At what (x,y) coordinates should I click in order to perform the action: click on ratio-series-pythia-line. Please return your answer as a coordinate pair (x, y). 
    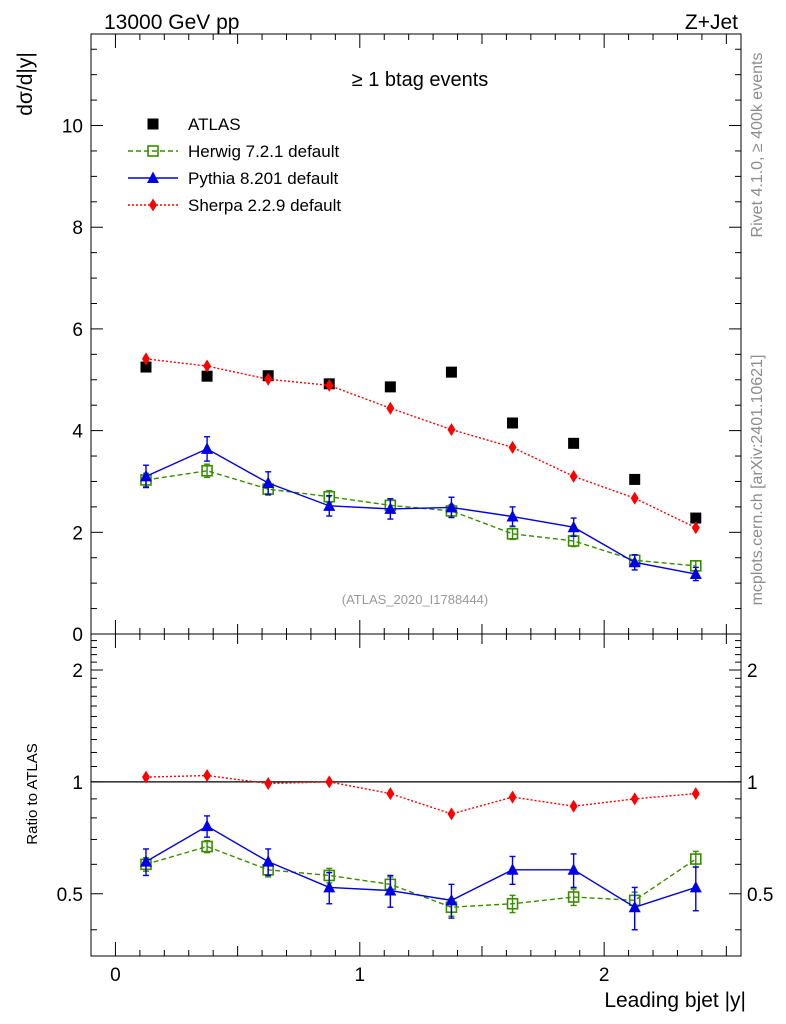
    Looking at the image, I should click on (421, 866).